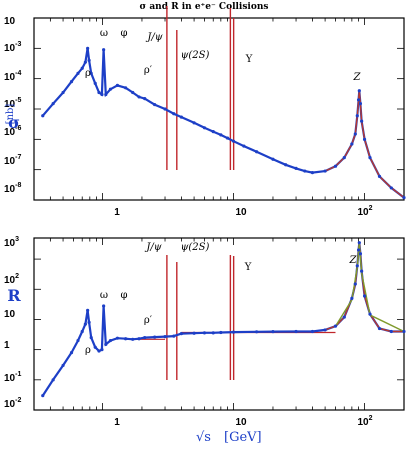 The width and height of the screenshot is (408, 450). I want to click on y-tick-label: 10, so click(10, 21).